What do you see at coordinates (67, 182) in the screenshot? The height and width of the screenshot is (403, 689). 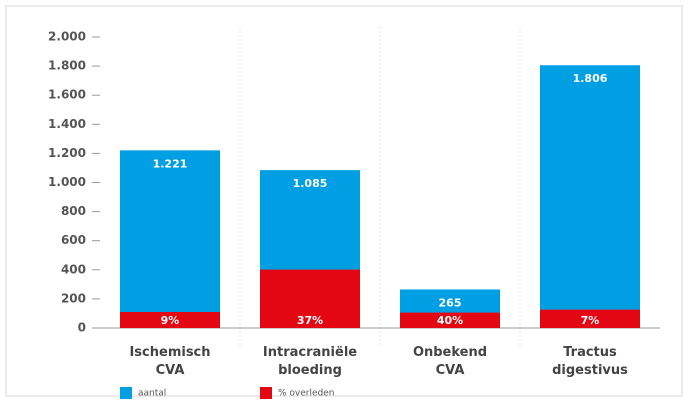 I see `y-tick-label: 1.000` at bounding box center [67, 182].